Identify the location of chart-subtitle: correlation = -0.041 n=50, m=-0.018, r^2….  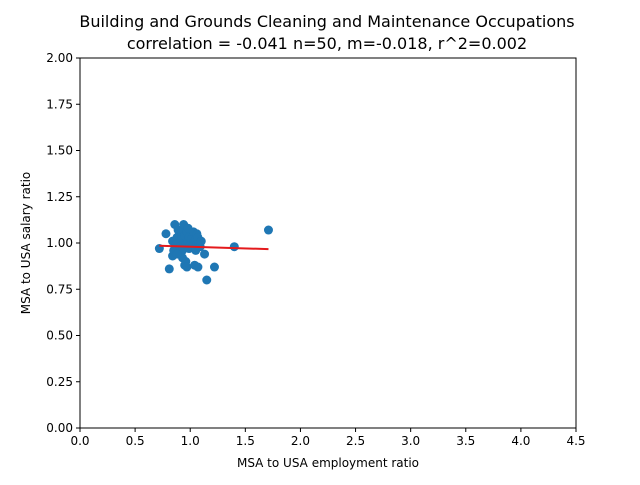
(327, 43).